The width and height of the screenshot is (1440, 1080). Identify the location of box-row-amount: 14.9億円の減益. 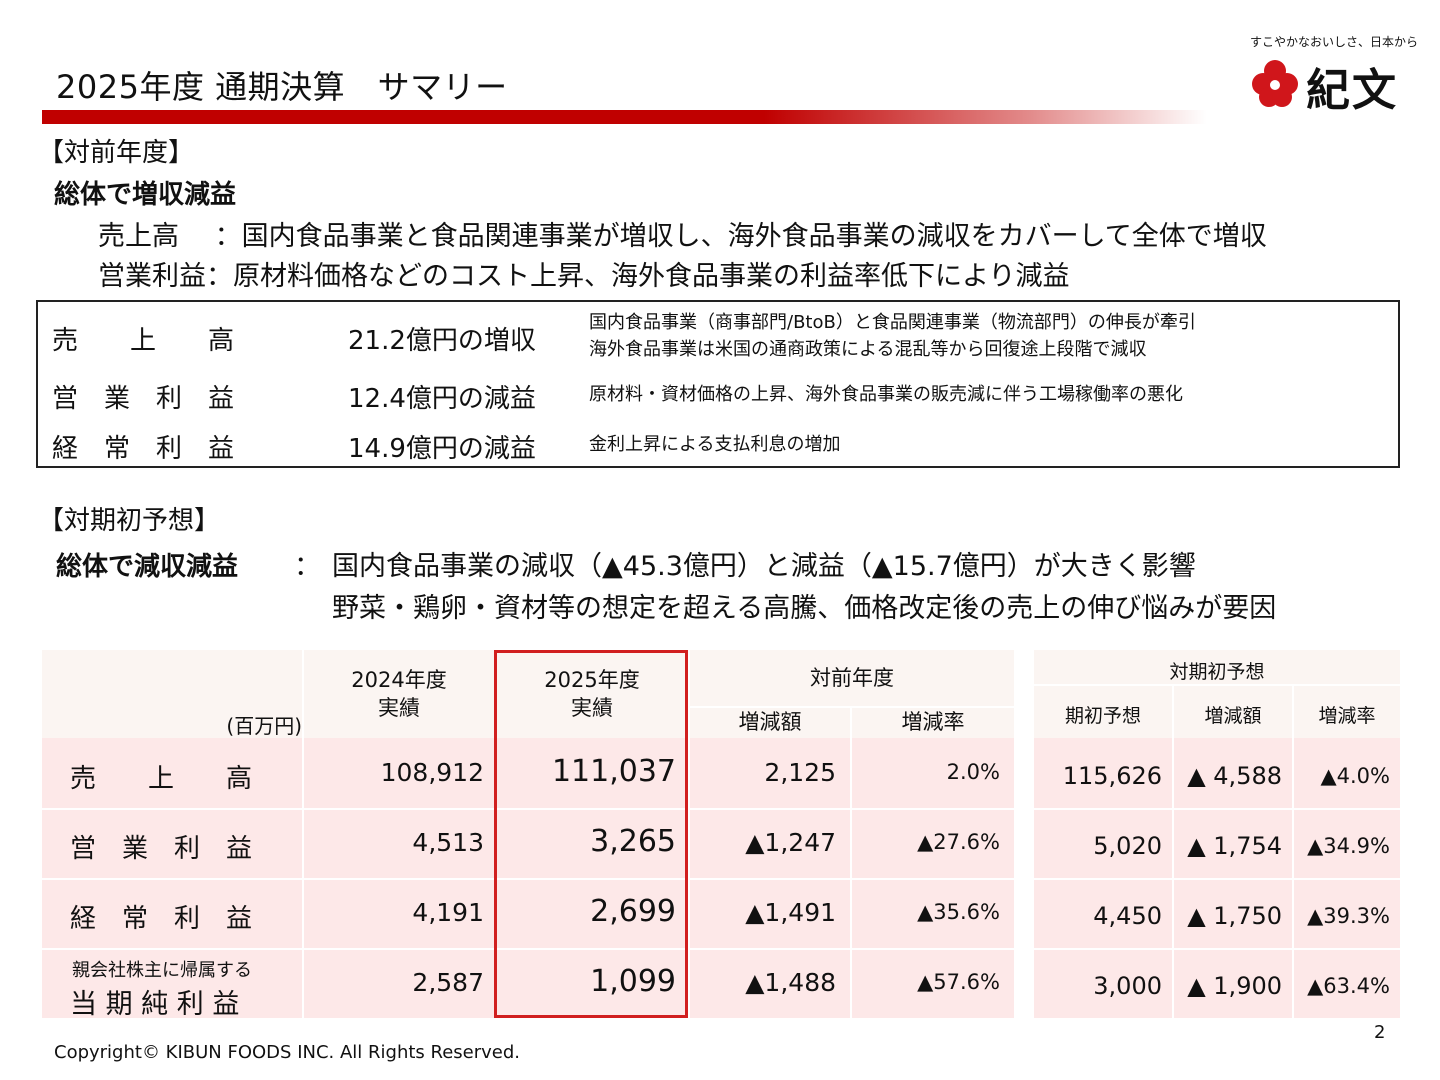
(442, 449).